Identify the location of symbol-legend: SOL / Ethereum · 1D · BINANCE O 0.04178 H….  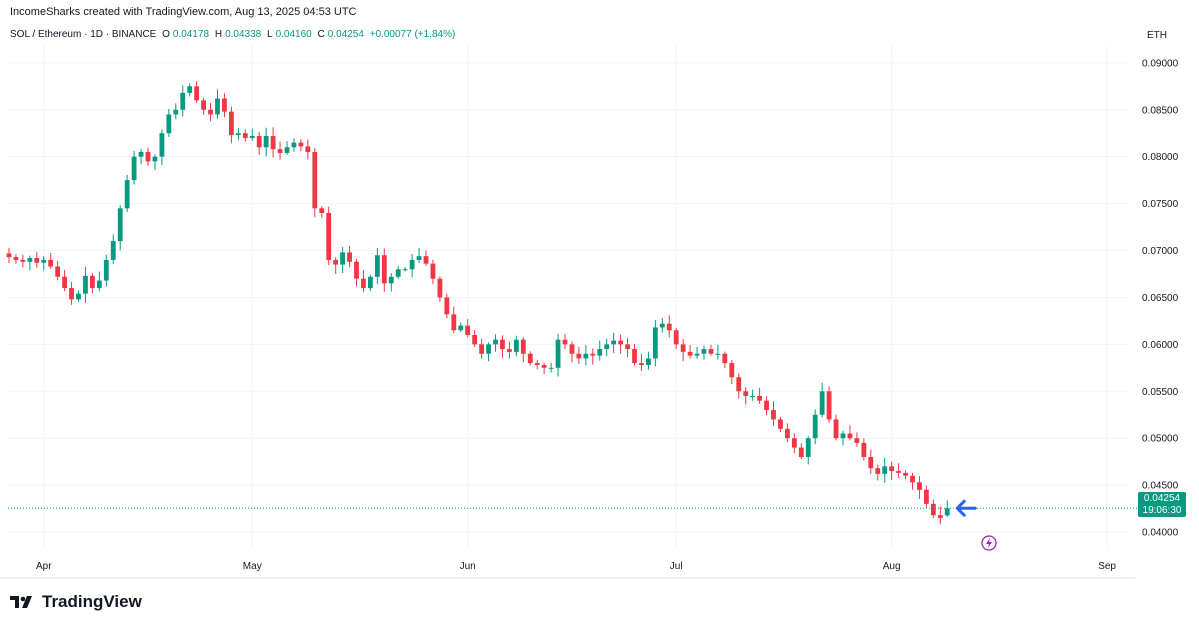
(234, 34).